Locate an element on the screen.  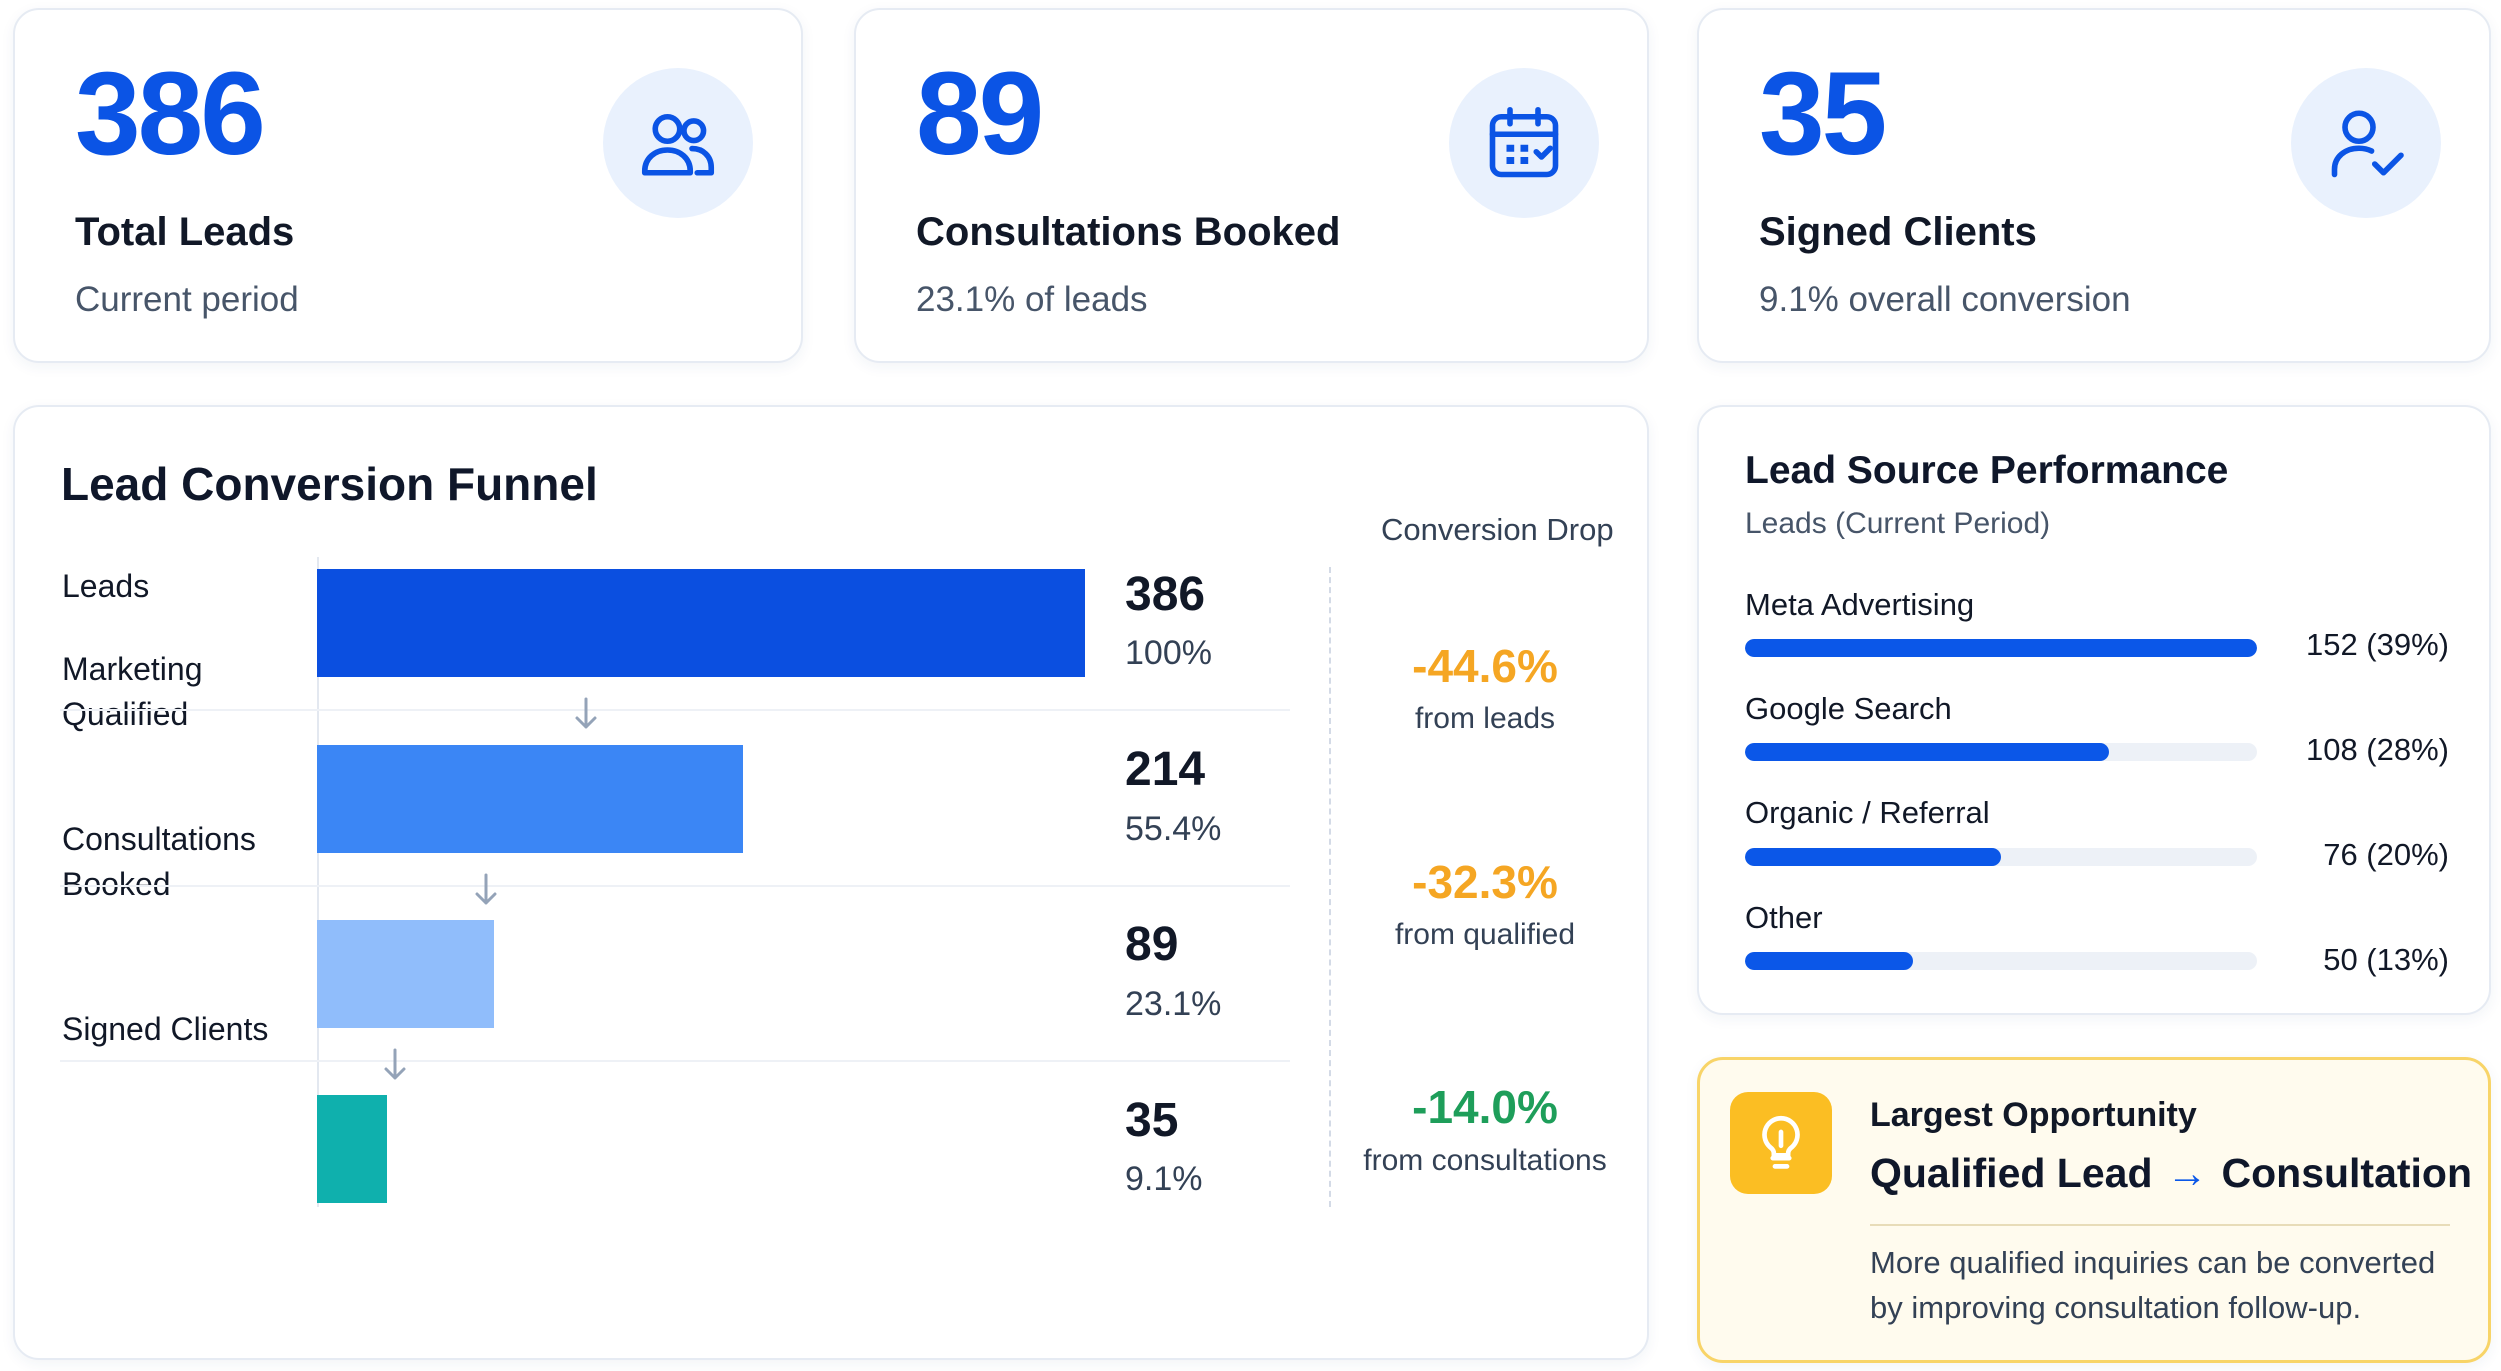
drop-value: -14.0% is located at coordinates (1485, 1107).